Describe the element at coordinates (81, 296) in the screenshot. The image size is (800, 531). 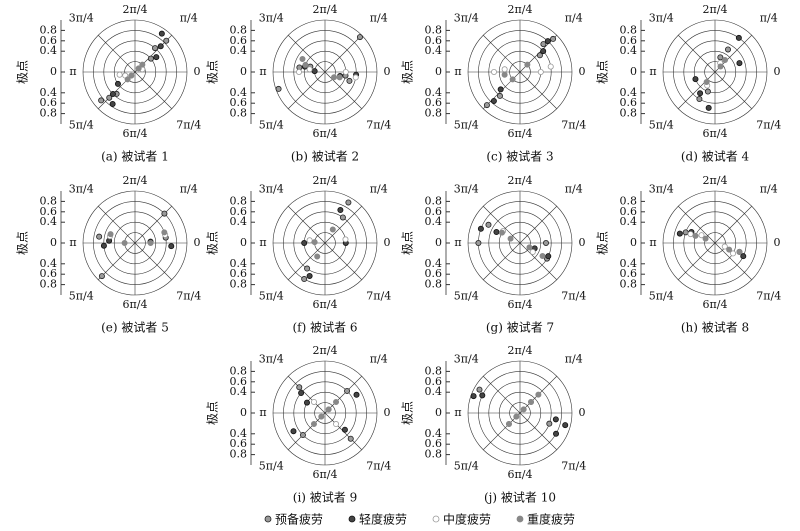
I see `angle-label: 5π/4` at that location.